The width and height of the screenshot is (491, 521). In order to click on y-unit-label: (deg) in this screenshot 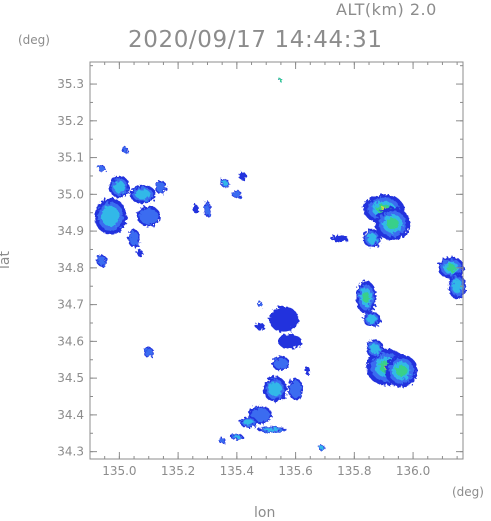, I will do `click(34, 40)`.